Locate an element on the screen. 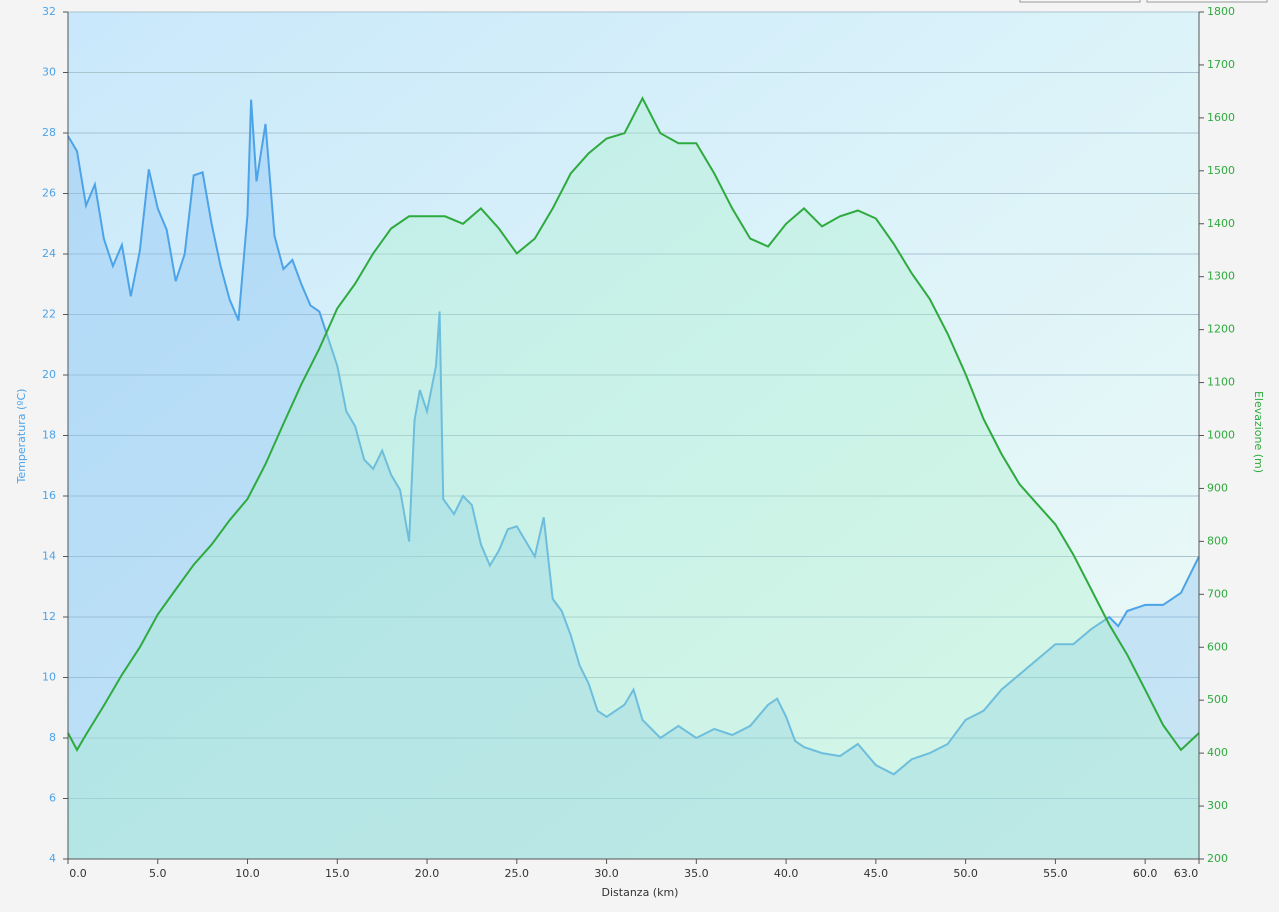 The height and width of the screenshot is (912, 1279). y-tick-label: 22 is located at coordinates (49, 314).